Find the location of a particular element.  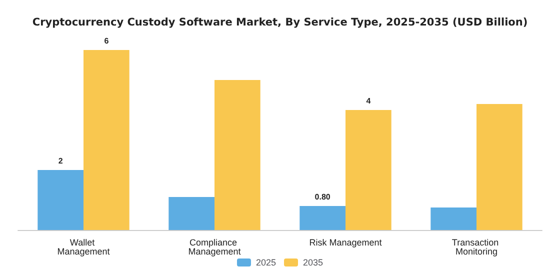

legend-label: 2035 is located at coordinates (313, 263).